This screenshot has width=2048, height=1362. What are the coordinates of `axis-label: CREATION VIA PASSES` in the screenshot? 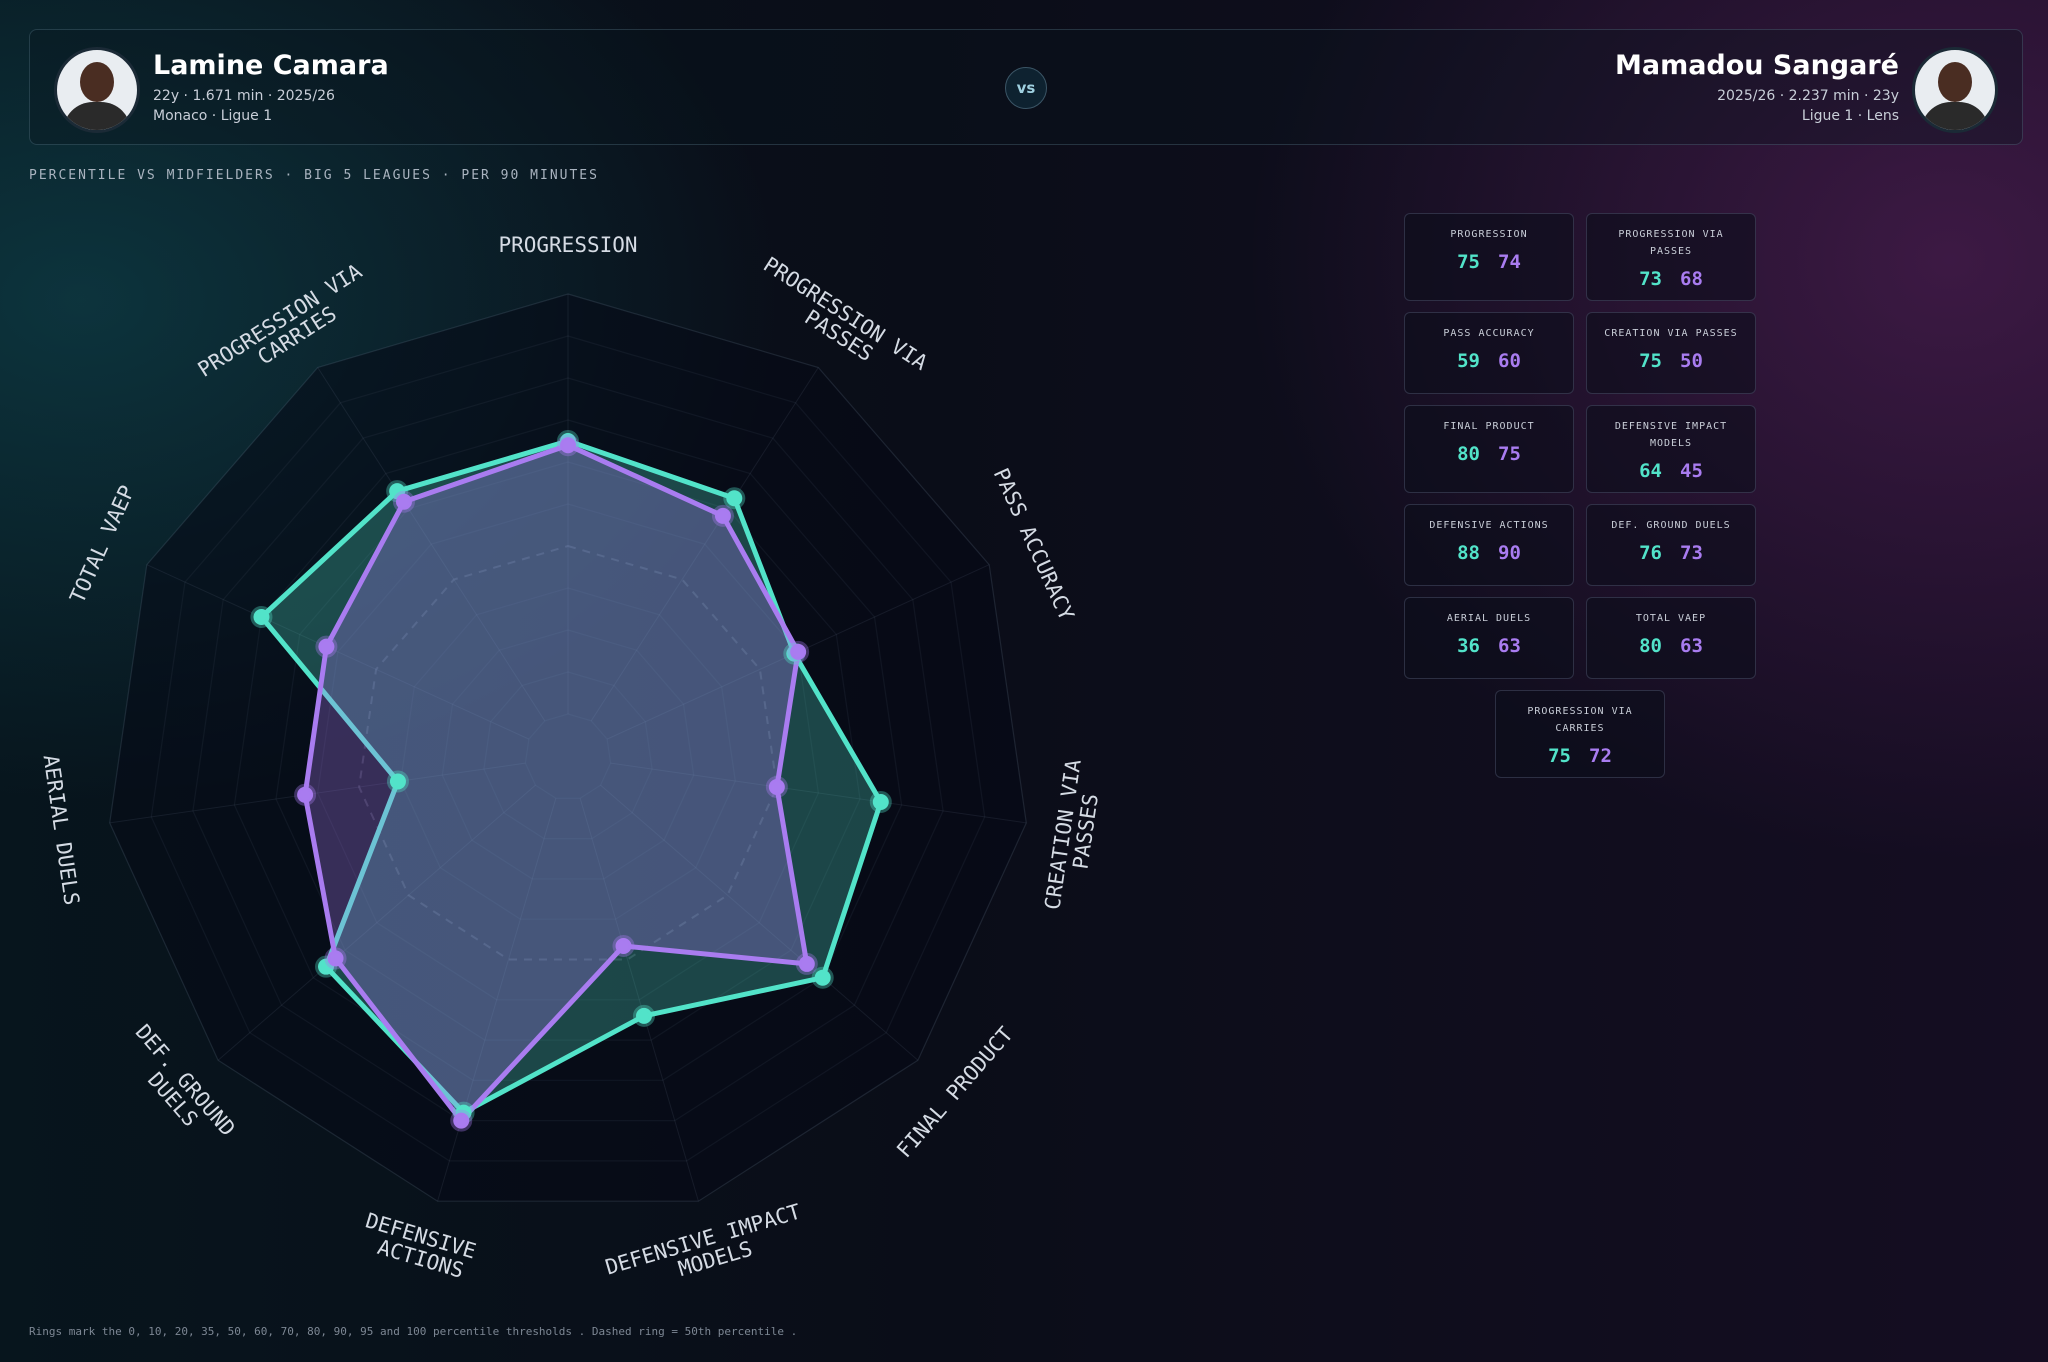 It's located at (1074, 829).